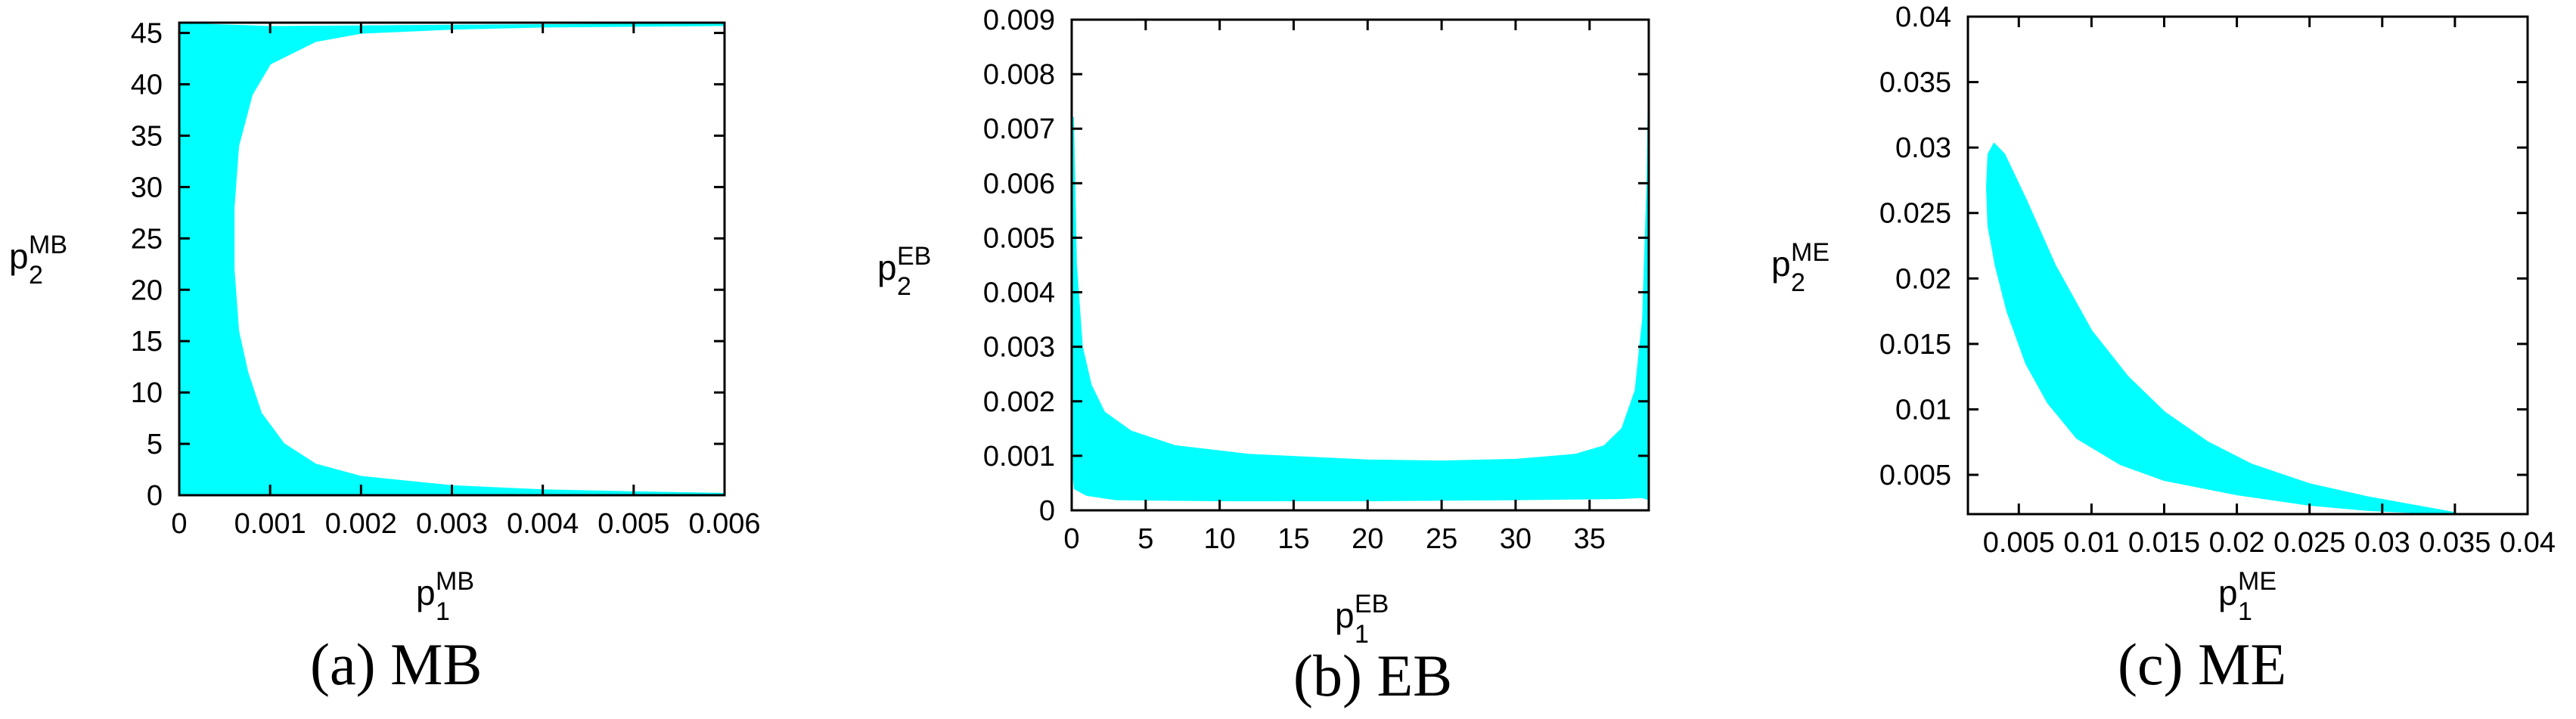  Describe the element at coordinates (443, 611) in the screenshot. I see `panel-mb-xlabel-sub: 1` at that location.